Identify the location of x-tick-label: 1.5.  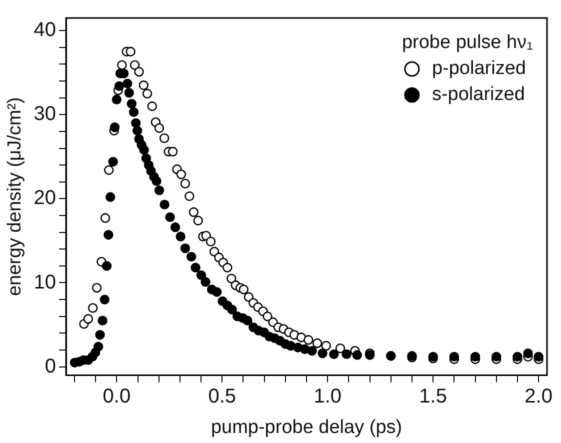
(433, 397).